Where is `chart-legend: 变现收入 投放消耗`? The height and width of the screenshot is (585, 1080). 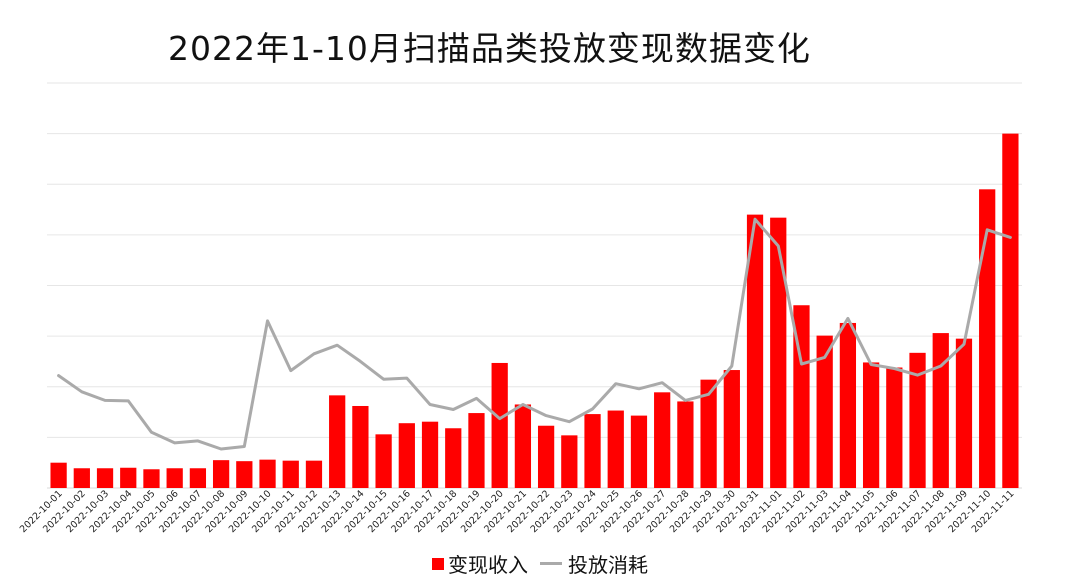 chart-legend: 变现收入 投放消耗 is located at coordinates (540, 563).